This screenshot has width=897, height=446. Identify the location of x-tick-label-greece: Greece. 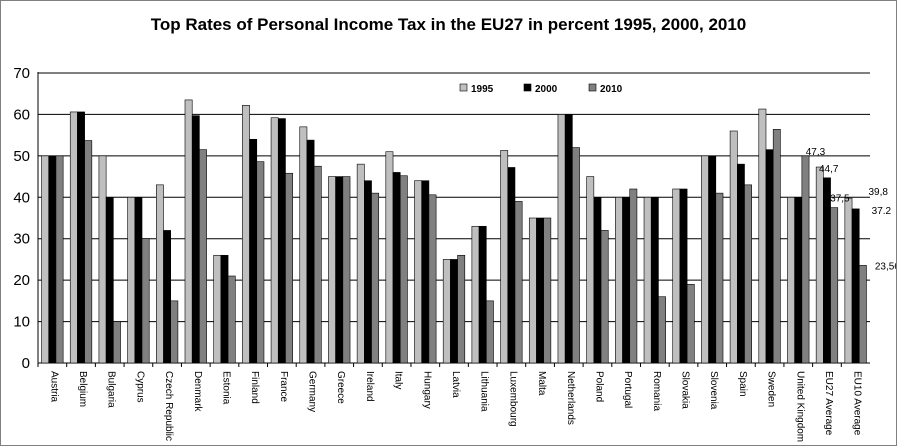
(340, 387).